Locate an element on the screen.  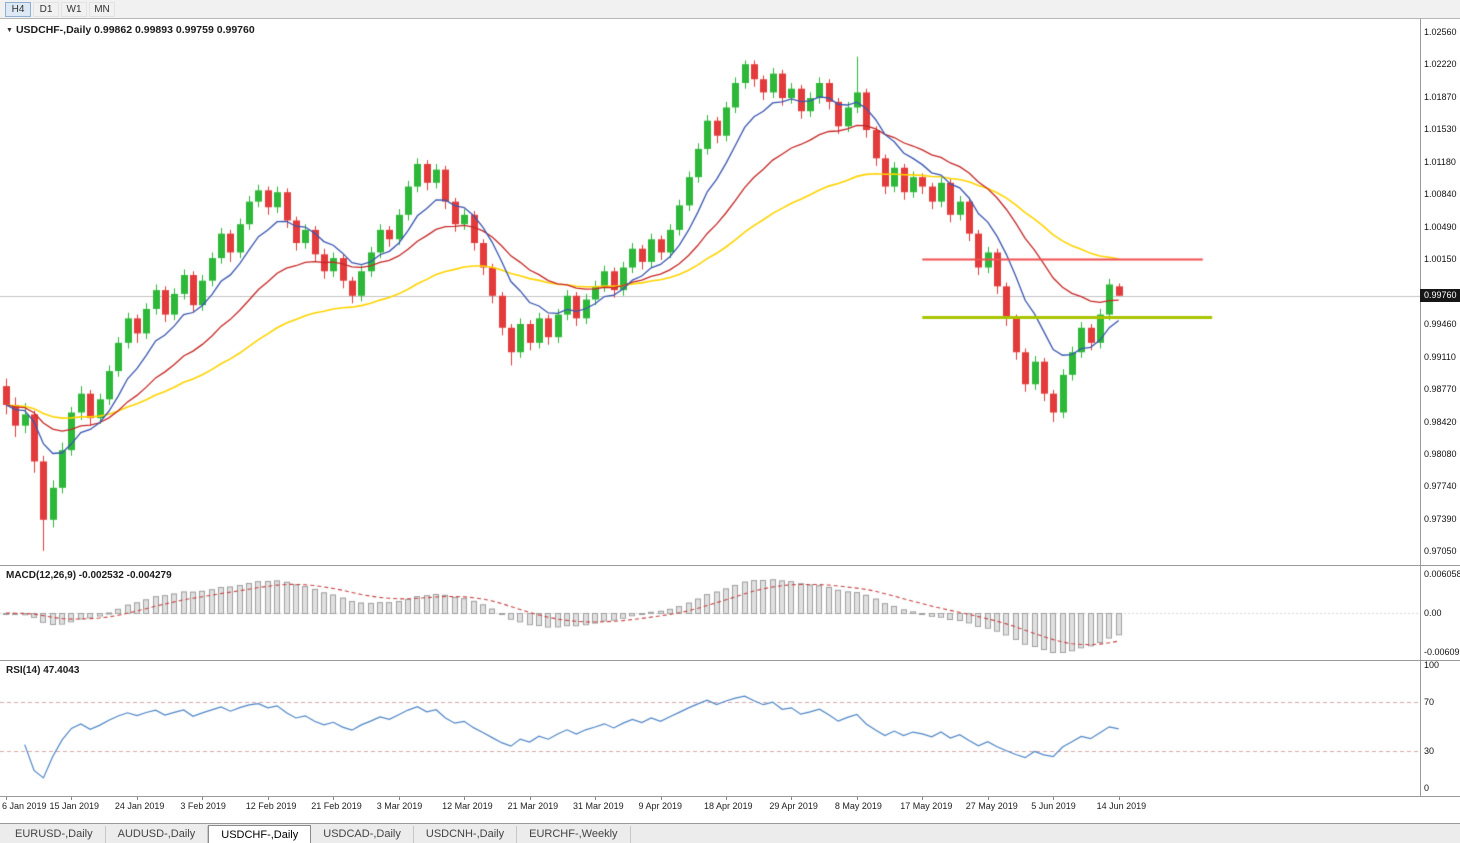
price-axis-label: 0.98420 is located at coordinates (1440, 421).